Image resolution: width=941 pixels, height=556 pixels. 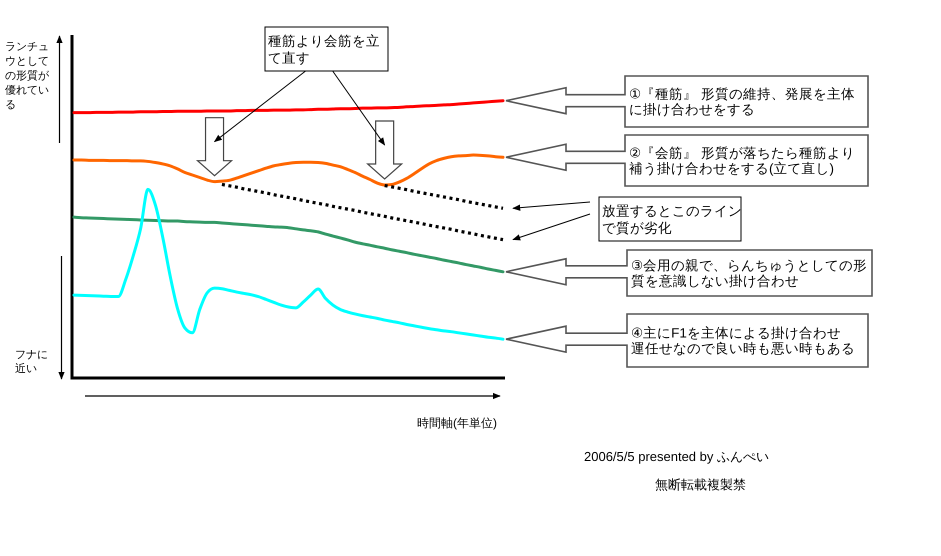 I want to click on text: ③会用の親で、らんちゅうとしての形質を意識しない掛け合わせ, so click(x=749, y=273).